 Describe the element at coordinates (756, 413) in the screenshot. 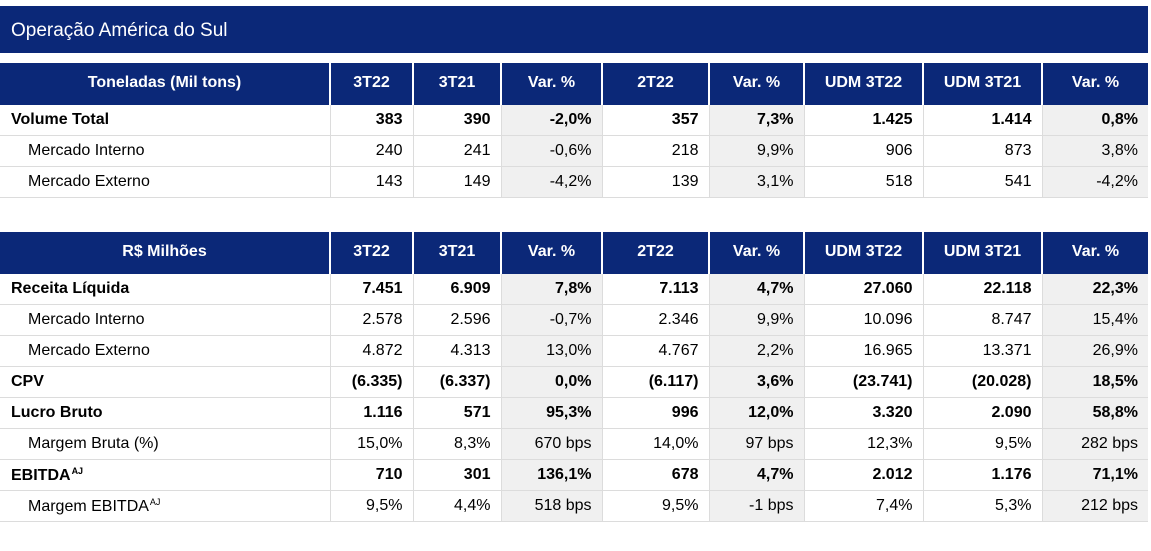

I see `table-cell: 12,0%` at that location.